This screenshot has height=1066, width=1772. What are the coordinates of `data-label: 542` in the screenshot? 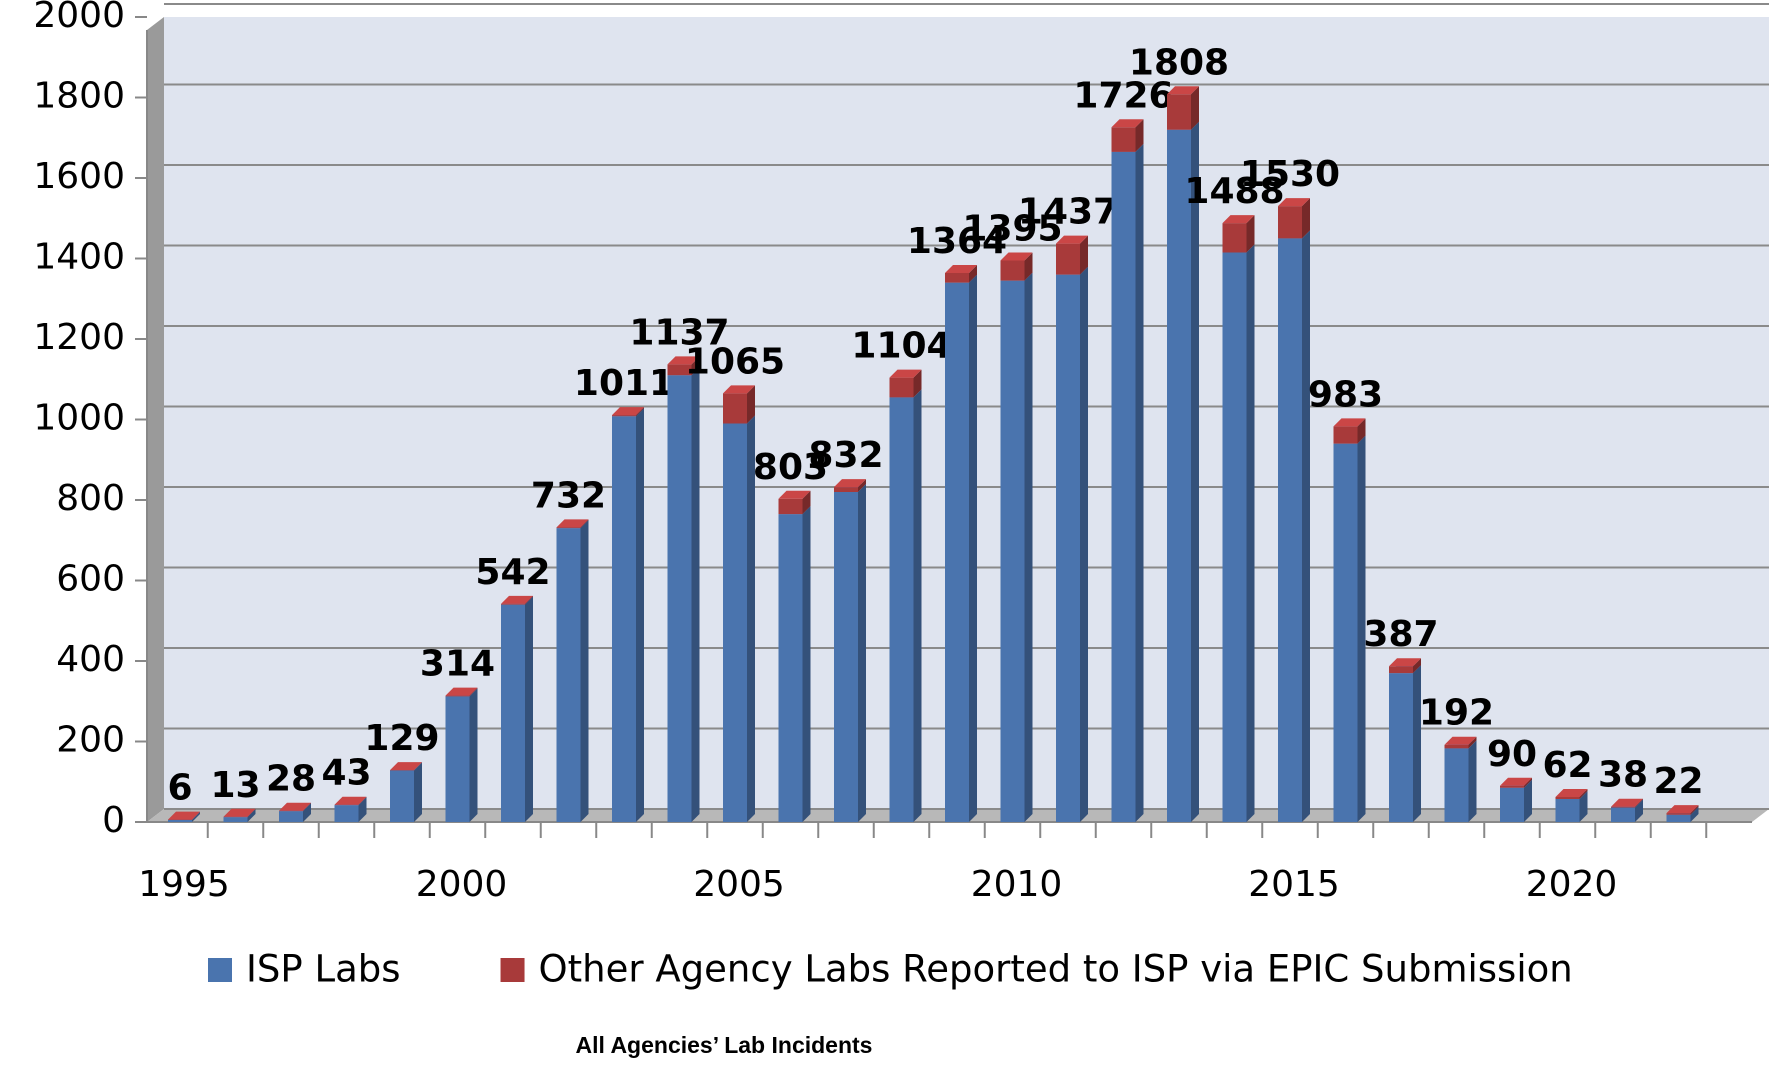 It's located at (512, 572).